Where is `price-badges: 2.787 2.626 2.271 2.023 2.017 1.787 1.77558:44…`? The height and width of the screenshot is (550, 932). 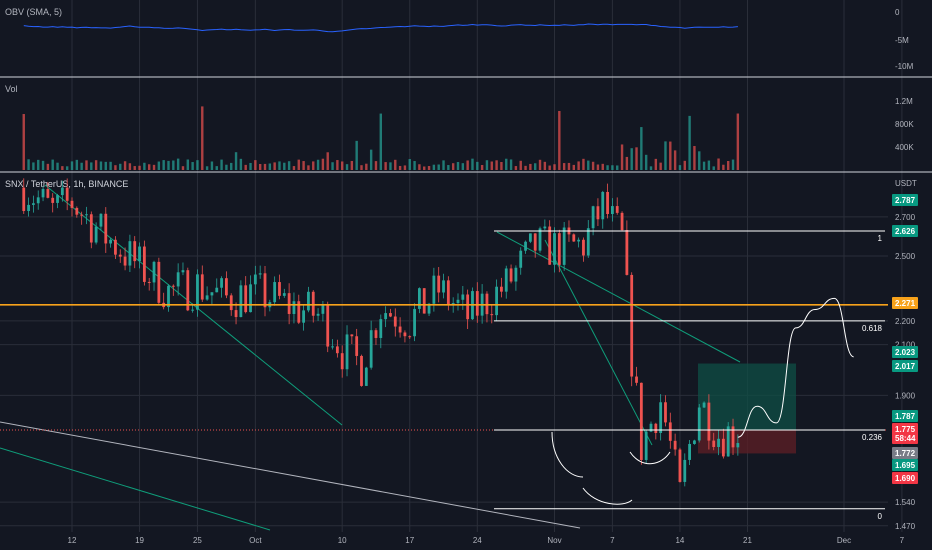 price-badges: 2.787 2.626 2.271 2.023 2.017 1.787 1.77558:44… is located at coordinates (905, 339).